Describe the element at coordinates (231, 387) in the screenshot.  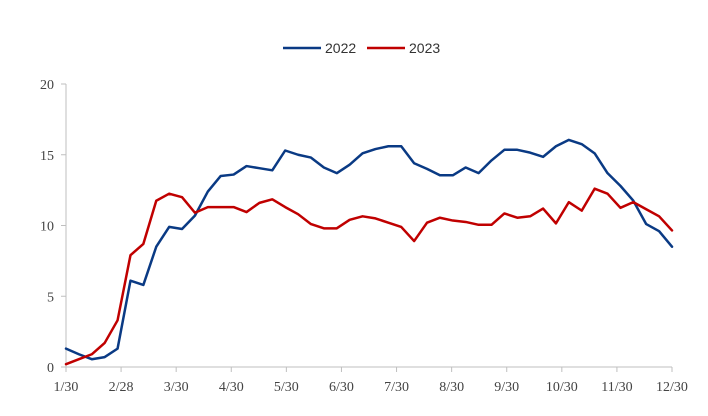
I see `x-tick-label: 4/30` at that location.